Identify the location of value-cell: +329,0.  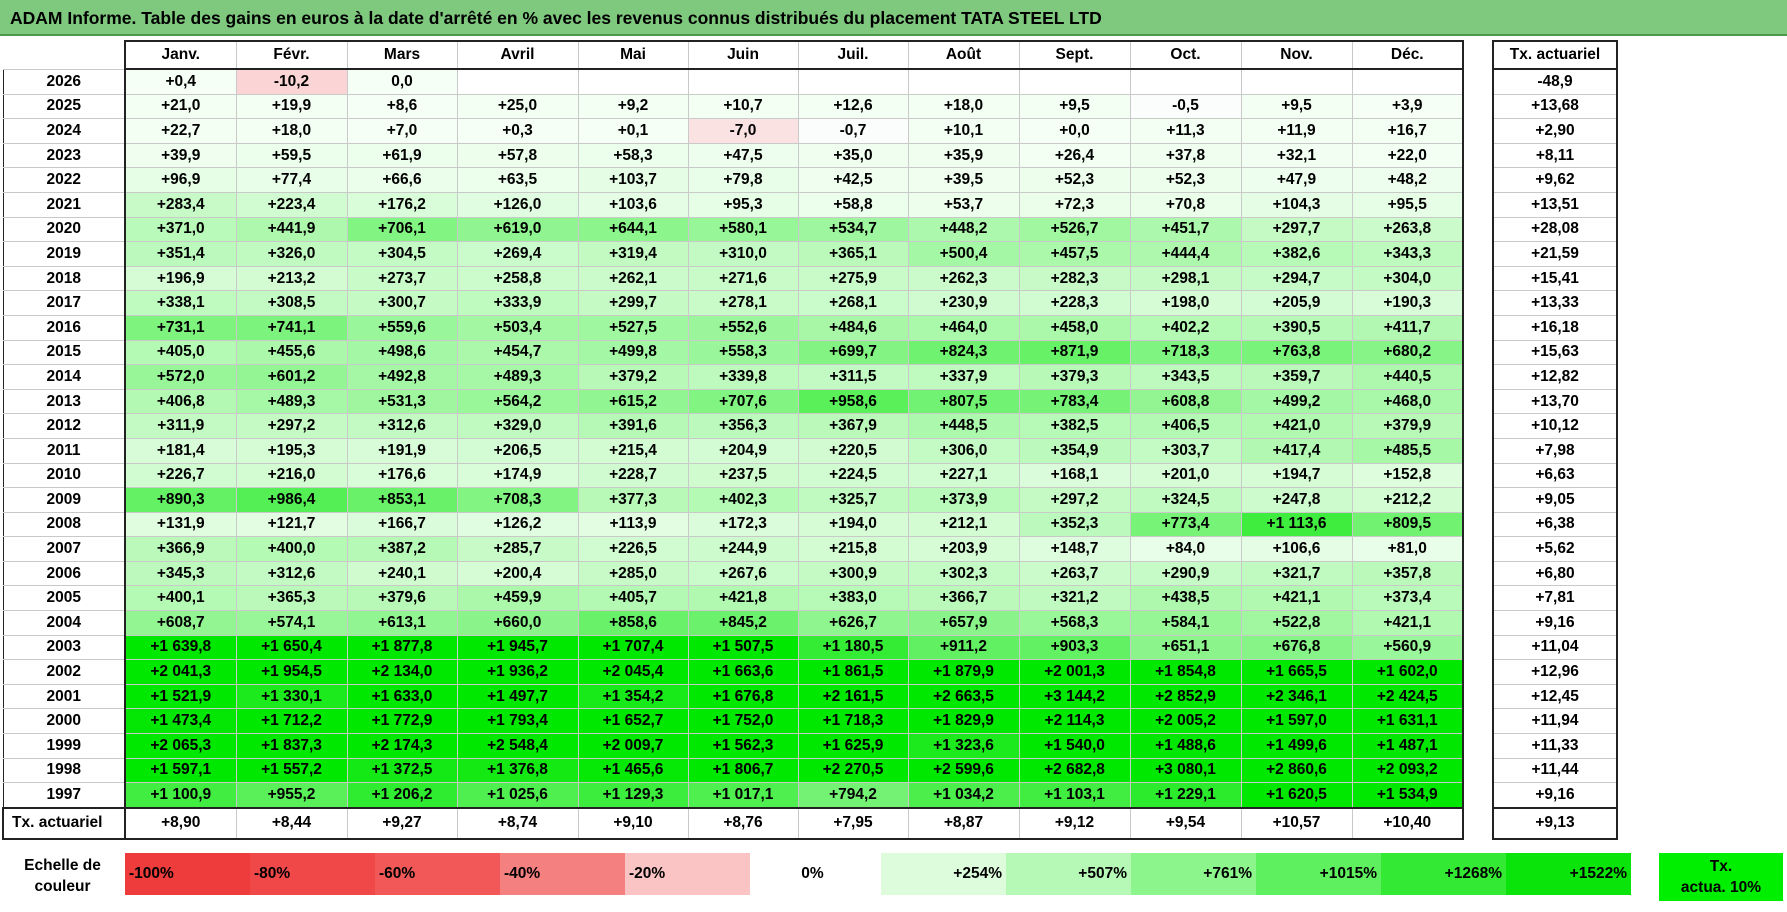
(517, 426).